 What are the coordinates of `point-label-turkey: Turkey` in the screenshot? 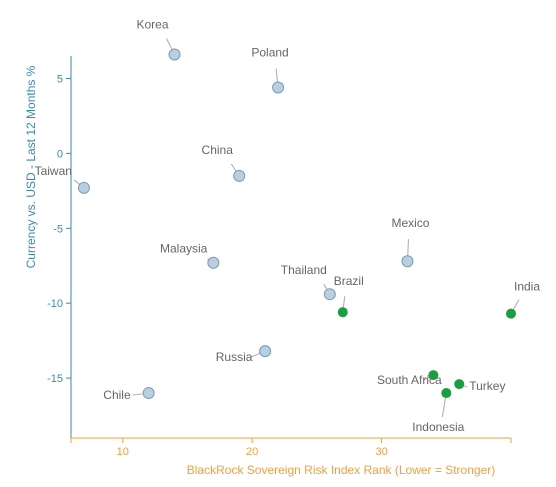 It's located at (487, 386).